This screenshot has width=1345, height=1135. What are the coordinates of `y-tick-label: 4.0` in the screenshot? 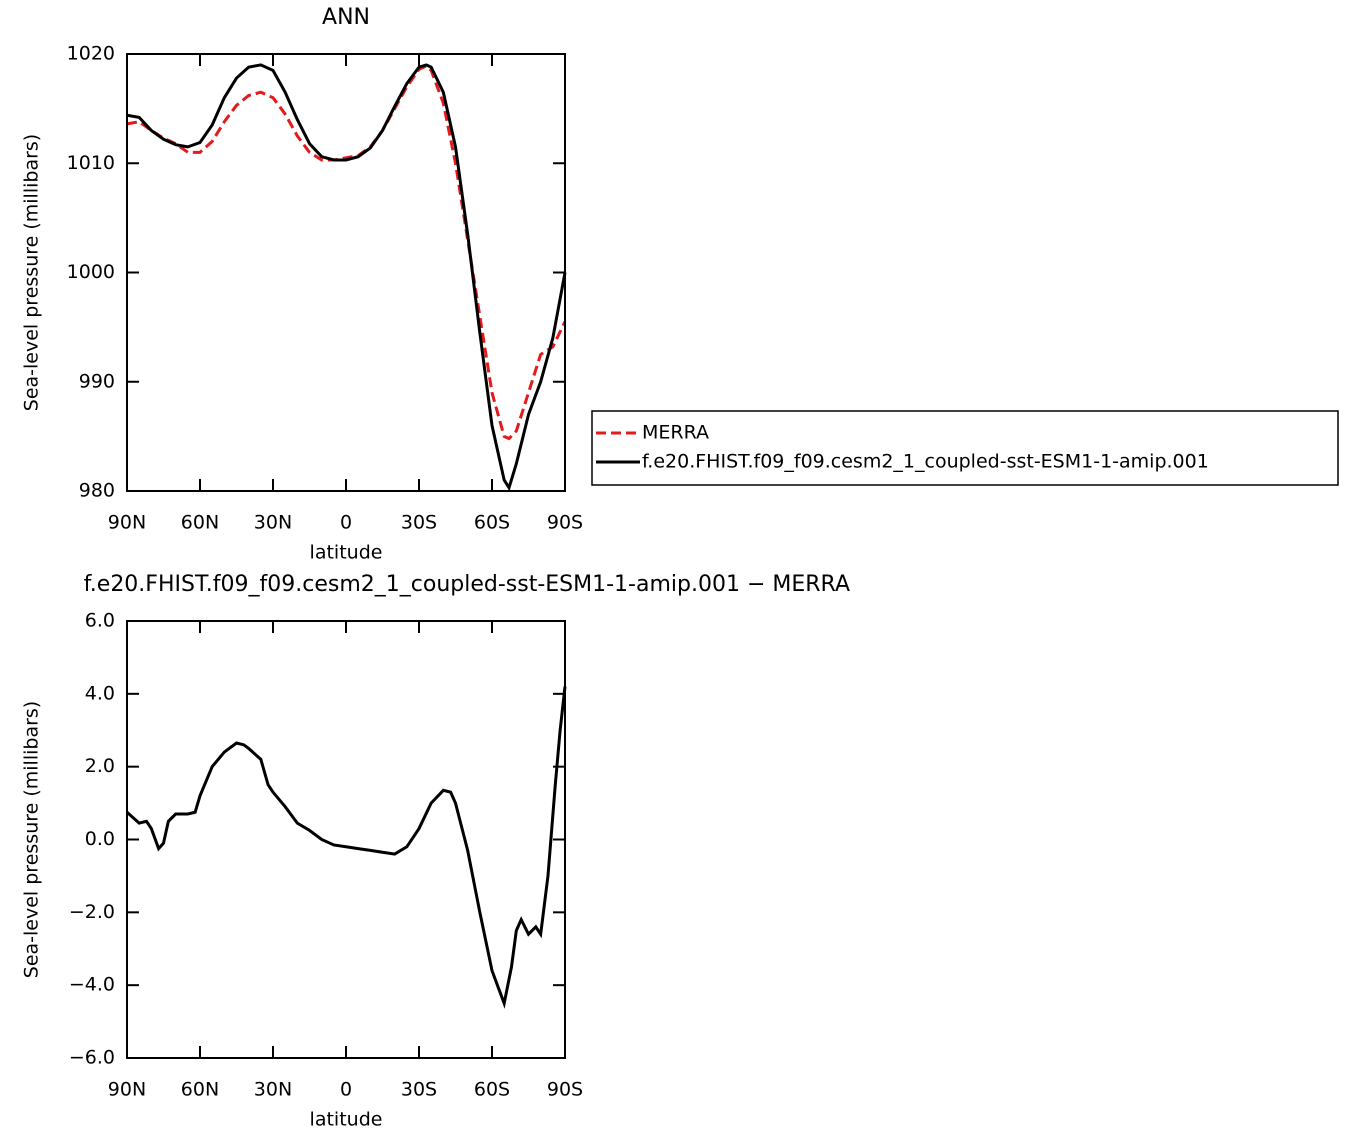 It's located at (100, 693).